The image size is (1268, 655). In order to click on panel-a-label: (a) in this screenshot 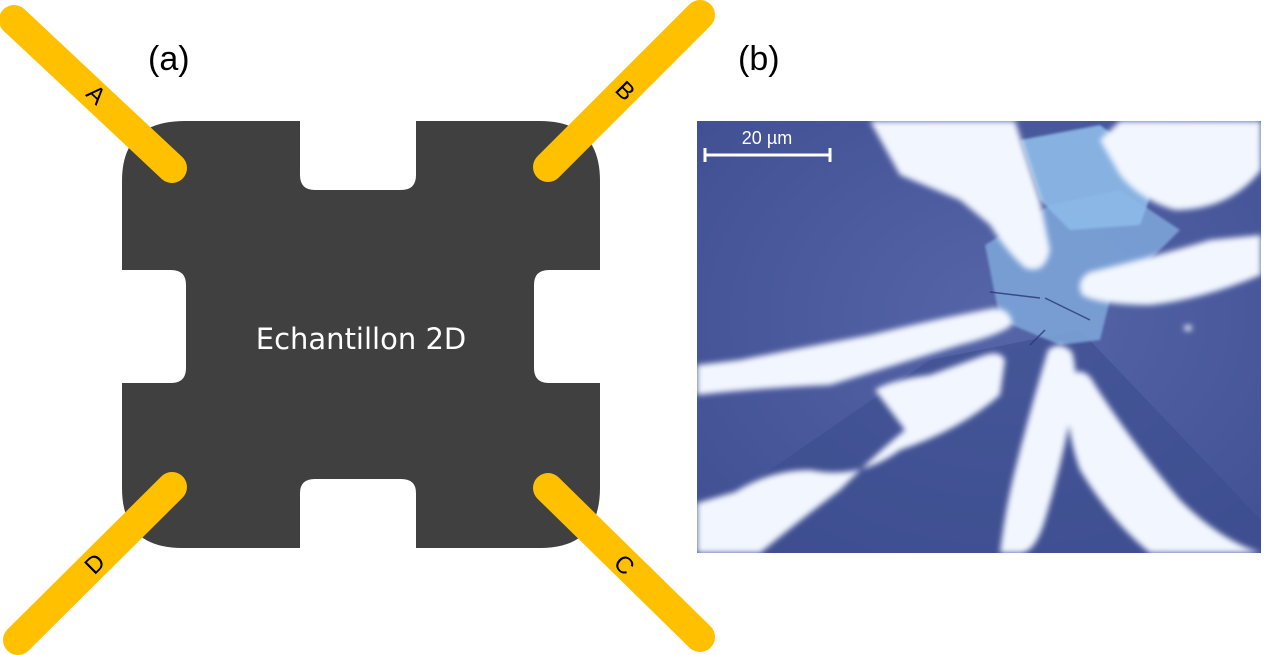, I will do `click(169, 59)`.